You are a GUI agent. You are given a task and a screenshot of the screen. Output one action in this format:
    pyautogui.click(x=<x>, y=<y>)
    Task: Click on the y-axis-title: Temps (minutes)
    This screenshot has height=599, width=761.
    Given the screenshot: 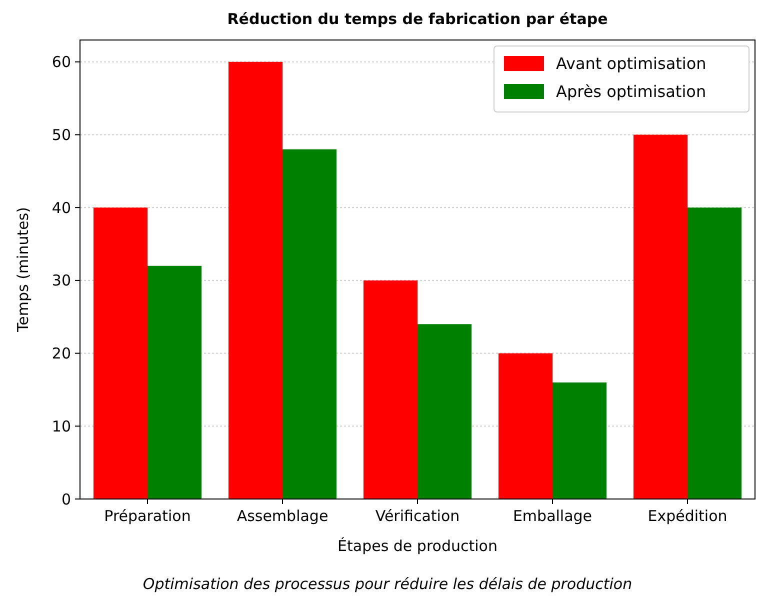 What is the action you would take?
    pyautogui.click(x=23, y=270)
    